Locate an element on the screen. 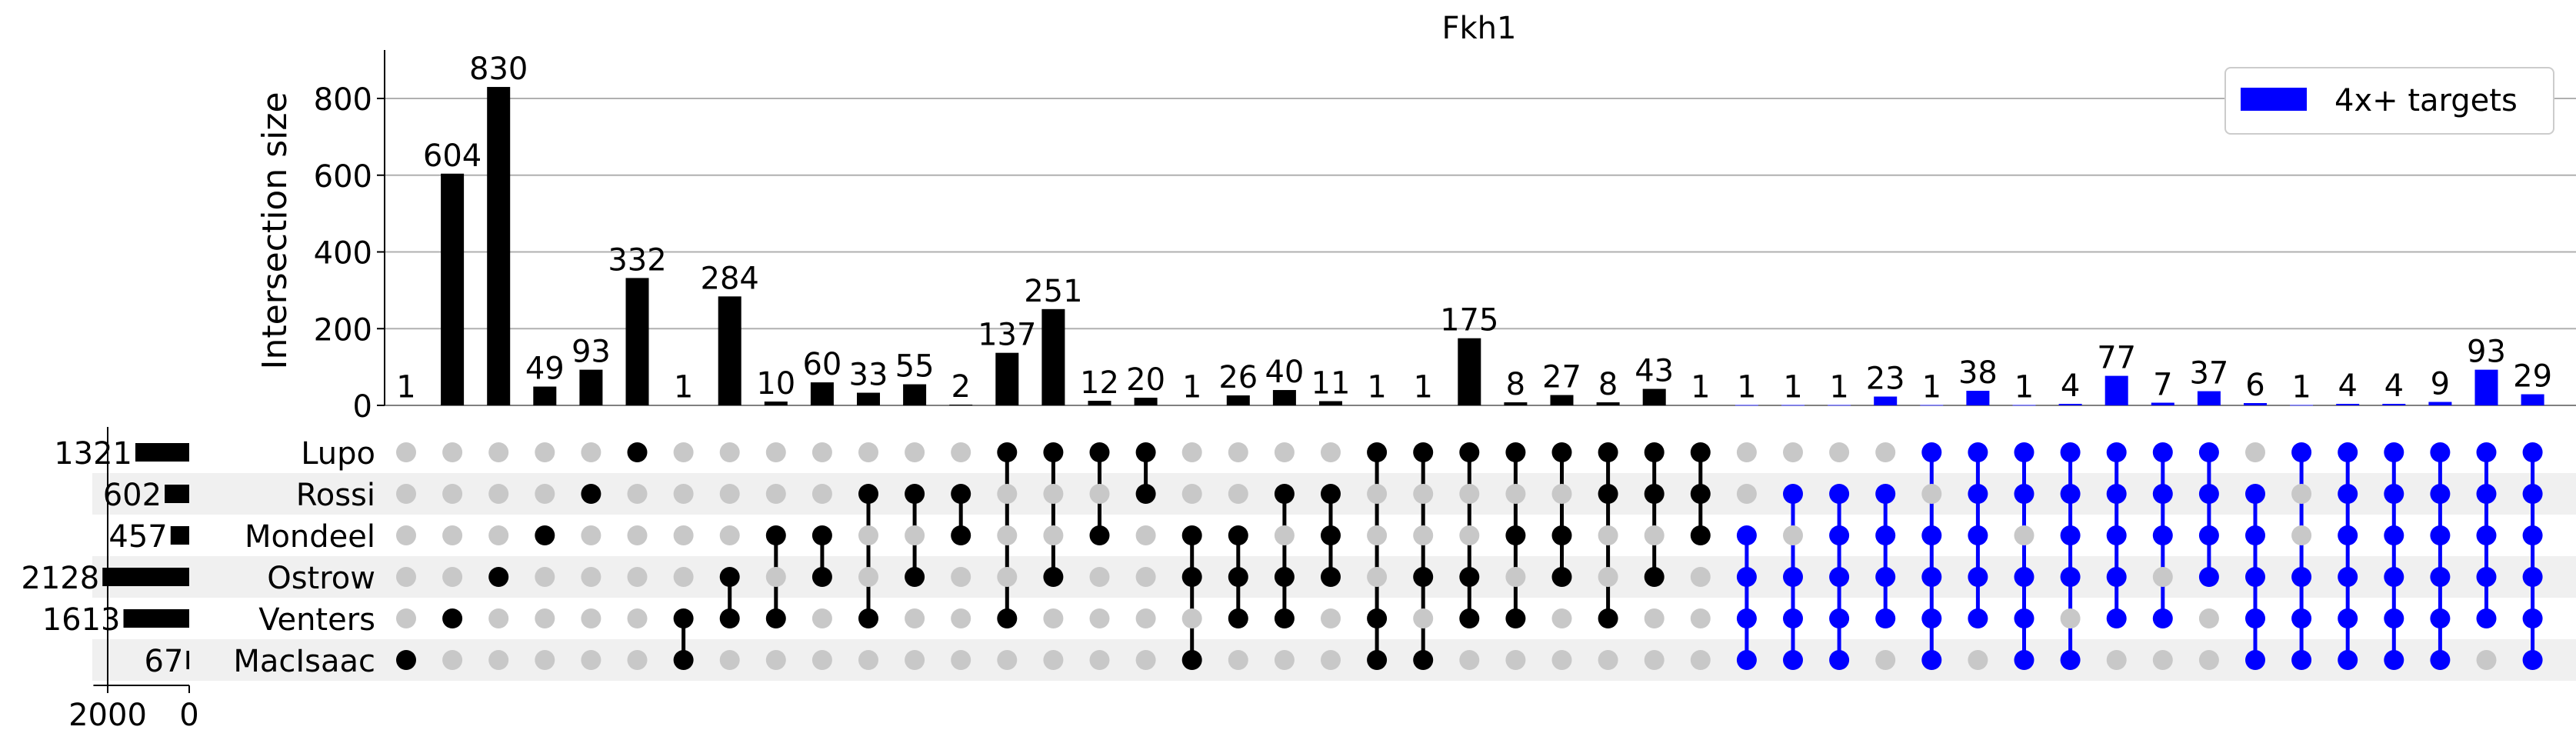  bar-value-label: 20 is located at coordinates (1145, 380).